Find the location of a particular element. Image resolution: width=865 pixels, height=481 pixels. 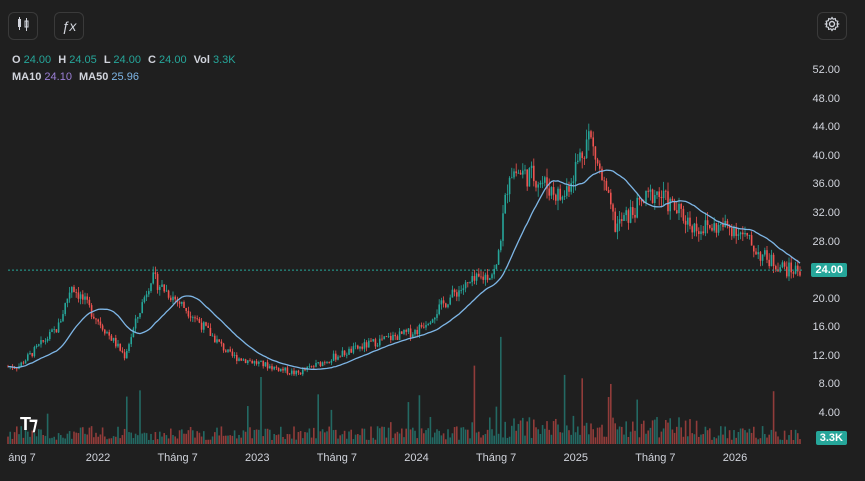

indicators-button: ƒx is located at coordinates (69, 26).